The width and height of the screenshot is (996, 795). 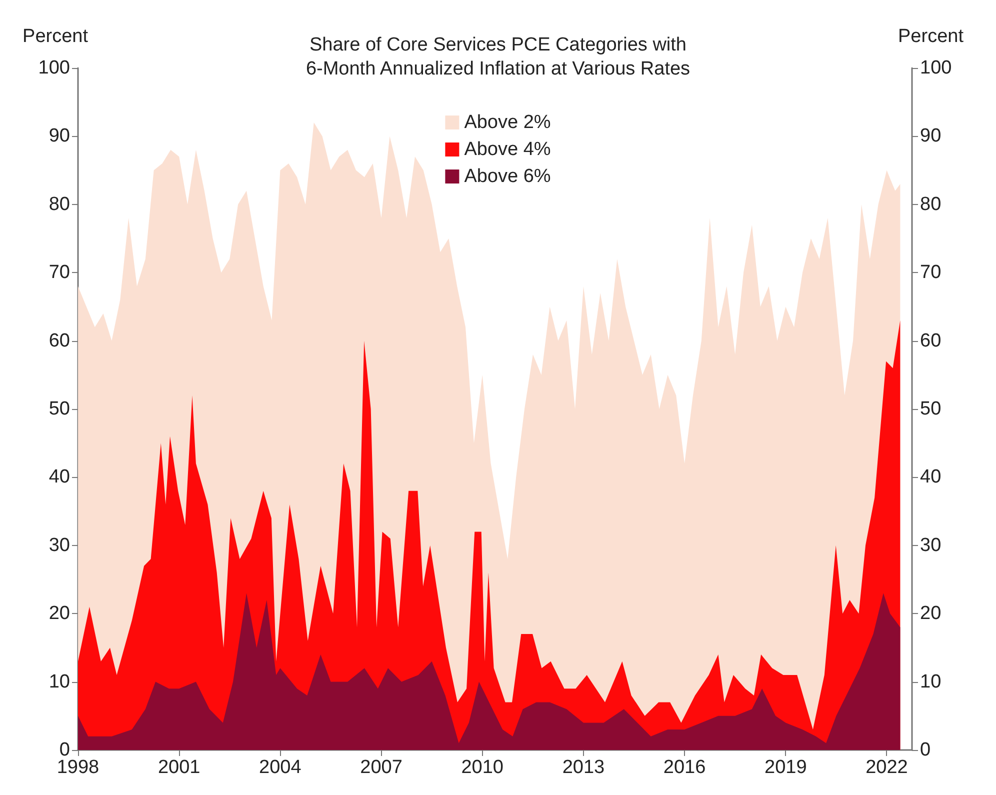 What do you see at coordinates (179, 767) in the screenshot?
I see `x-tick-label: 2001` at bounding box center [179, 767].